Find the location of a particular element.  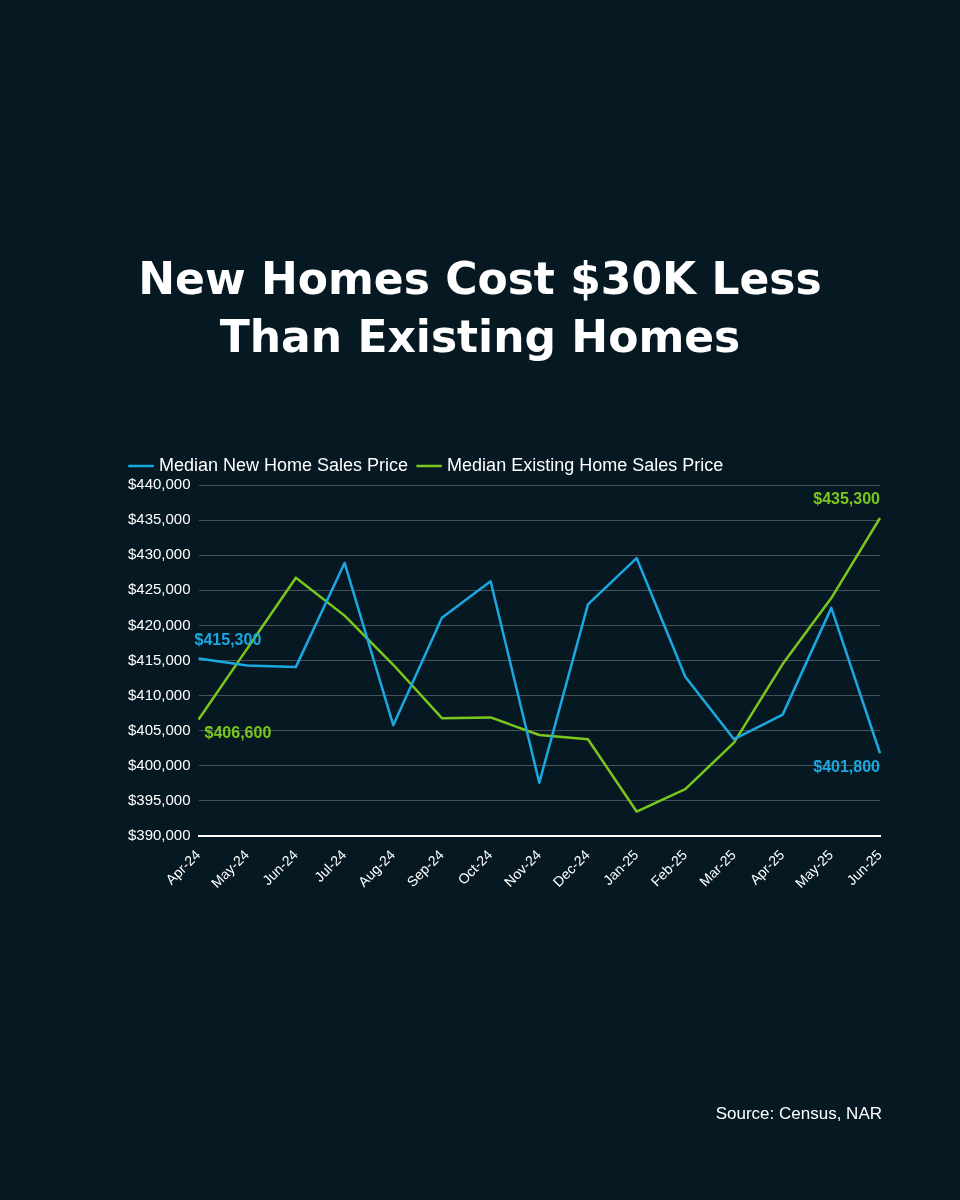

y-tick-label: $405,000 is located at coordinates (159, 729).